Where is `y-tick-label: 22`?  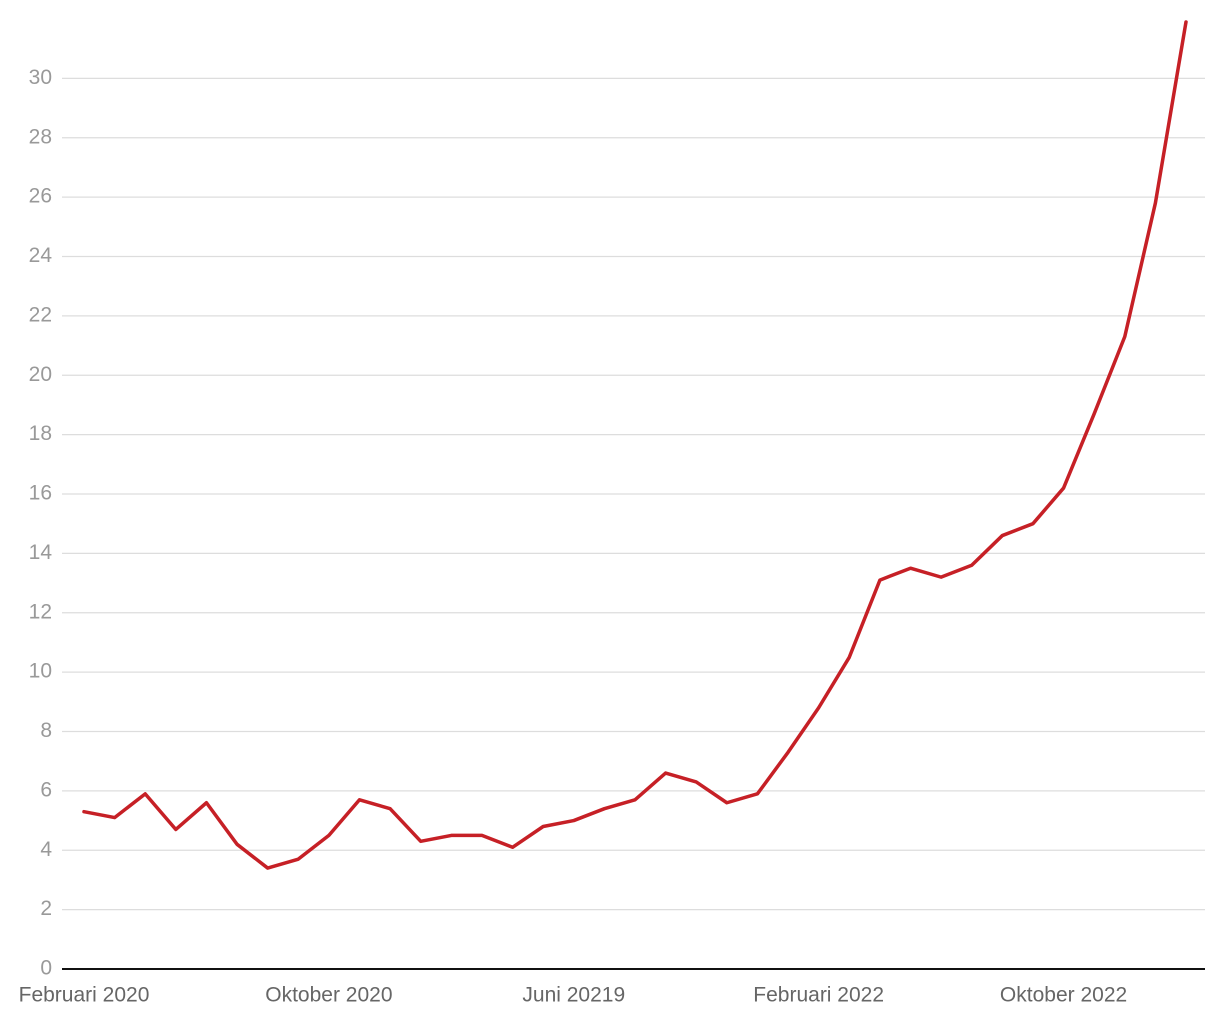
y-tick-label: 22 is located at coordinates (40, 314).